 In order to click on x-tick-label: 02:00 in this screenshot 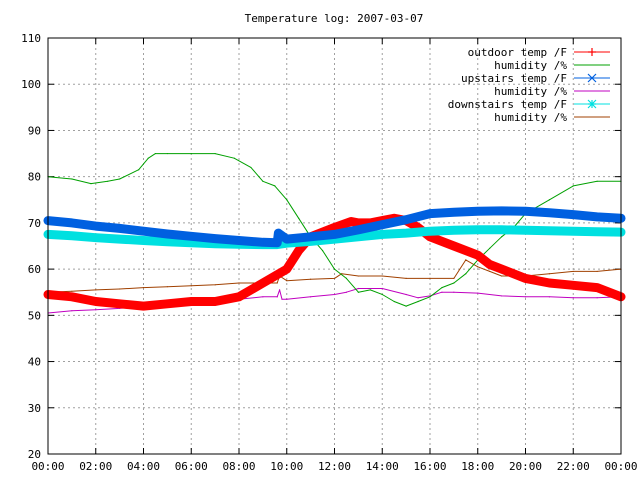, I will do `click(95, 466)`.